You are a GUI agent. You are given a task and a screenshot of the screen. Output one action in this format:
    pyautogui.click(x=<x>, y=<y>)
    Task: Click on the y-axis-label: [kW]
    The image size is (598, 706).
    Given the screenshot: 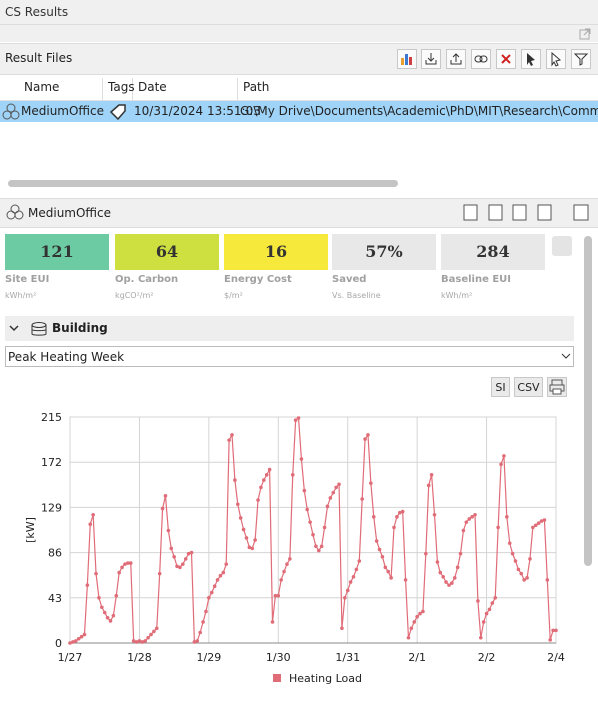 What is the action you would take?
    pyautogui.click(x=30, y=530)
    